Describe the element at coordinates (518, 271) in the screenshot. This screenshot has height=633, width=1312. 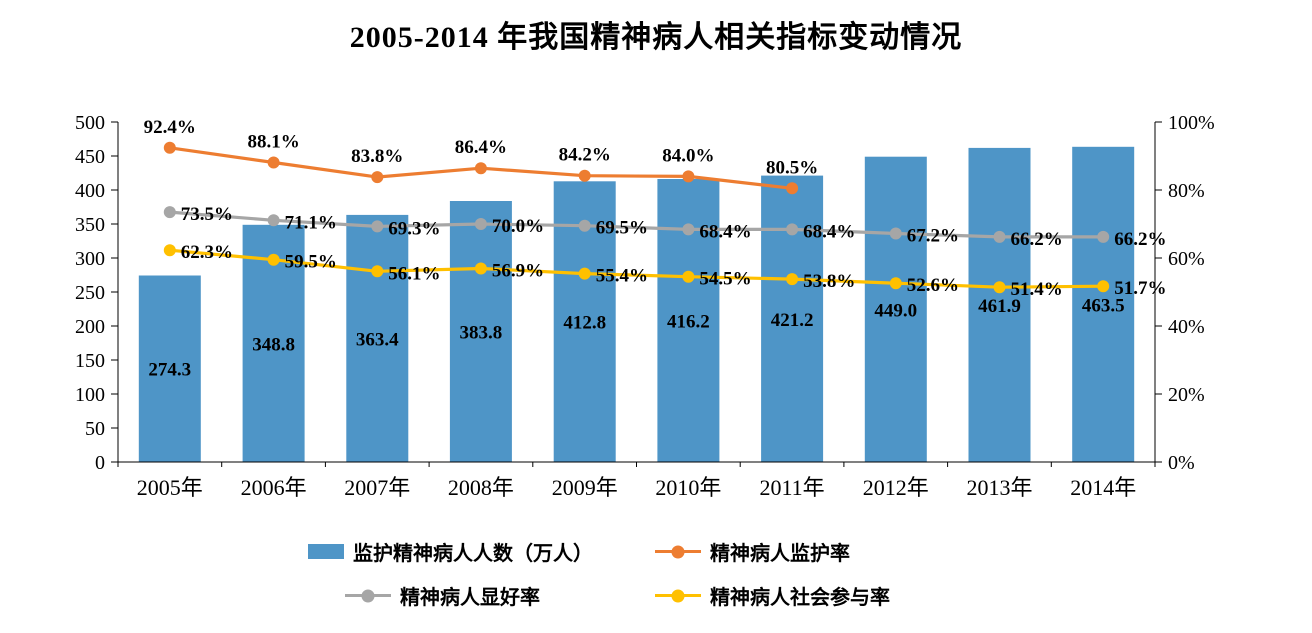
I see `line-data-label: 56.9%` at that location.